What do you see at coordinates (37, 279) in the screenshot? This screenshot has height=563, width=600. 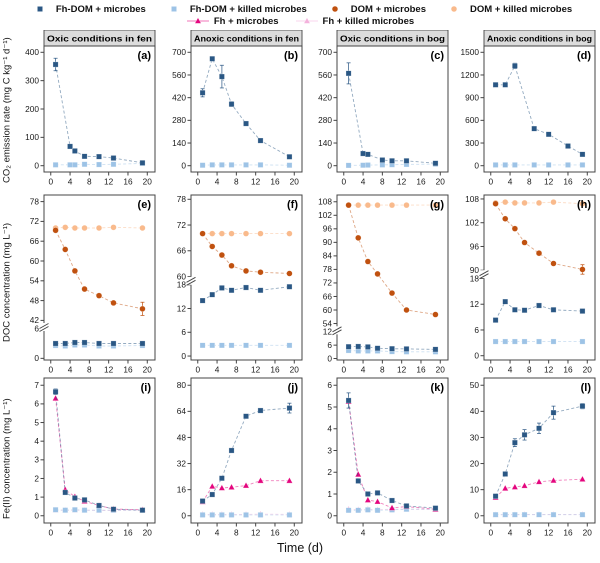 I see `y-axis: 42 48 54 60 66 72 78 0 6` at bounding box center [37, 279].